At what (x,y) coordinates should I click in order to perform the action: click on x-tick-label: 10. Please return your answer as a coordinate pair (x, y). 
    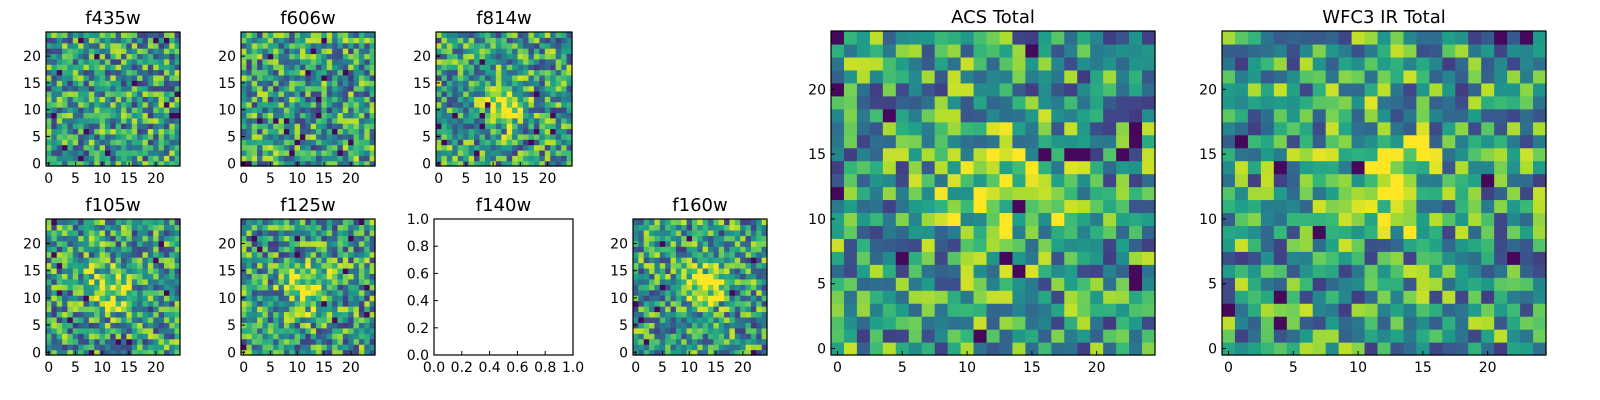
    Looking at the image, I should click on (689, 368).